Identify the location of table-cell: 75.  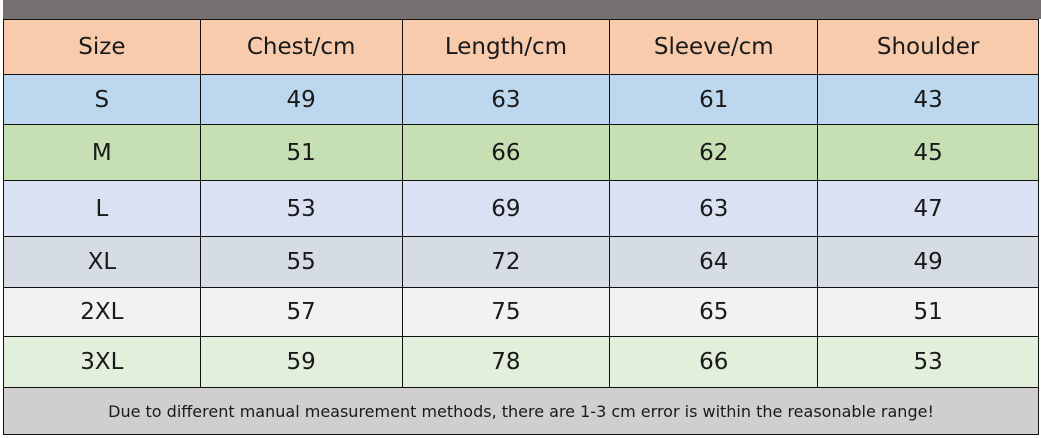
(506, 312).